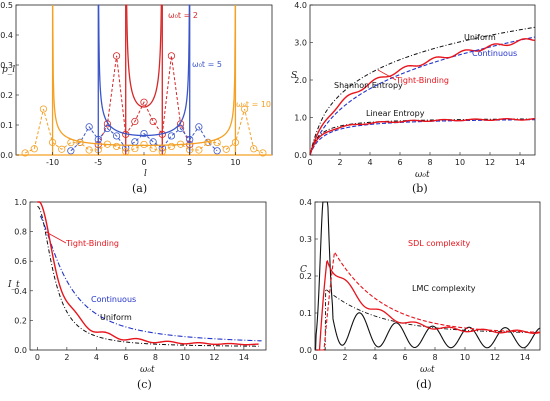 The height and width of the screenshot is (401, 550). I want to click on panel-d-xtick-label-7: 14, so click(525, 357).